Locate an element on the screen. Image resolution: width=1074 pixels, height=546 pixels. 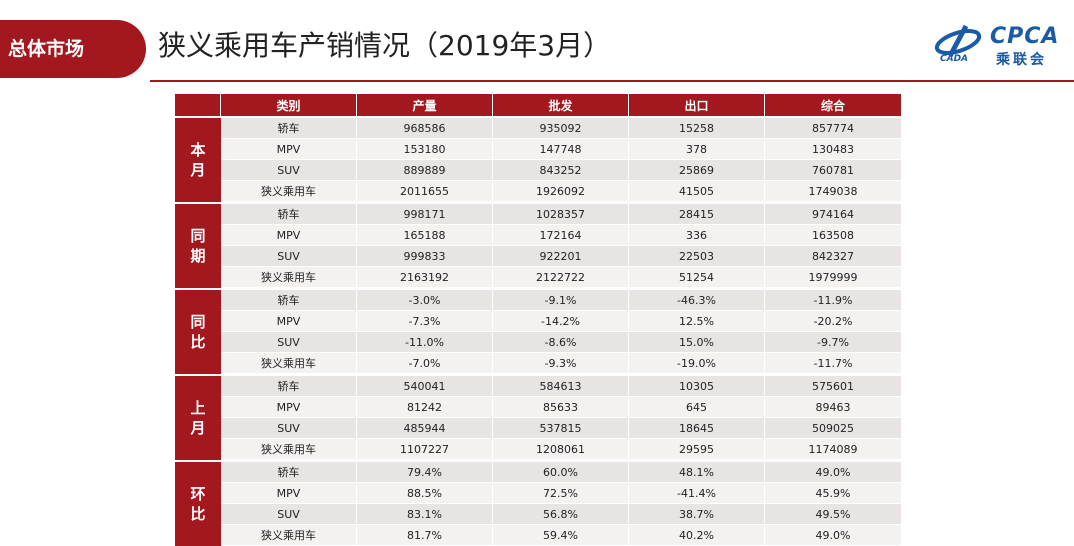
table-cell: 2122722 is located at coordinates (561, 277).